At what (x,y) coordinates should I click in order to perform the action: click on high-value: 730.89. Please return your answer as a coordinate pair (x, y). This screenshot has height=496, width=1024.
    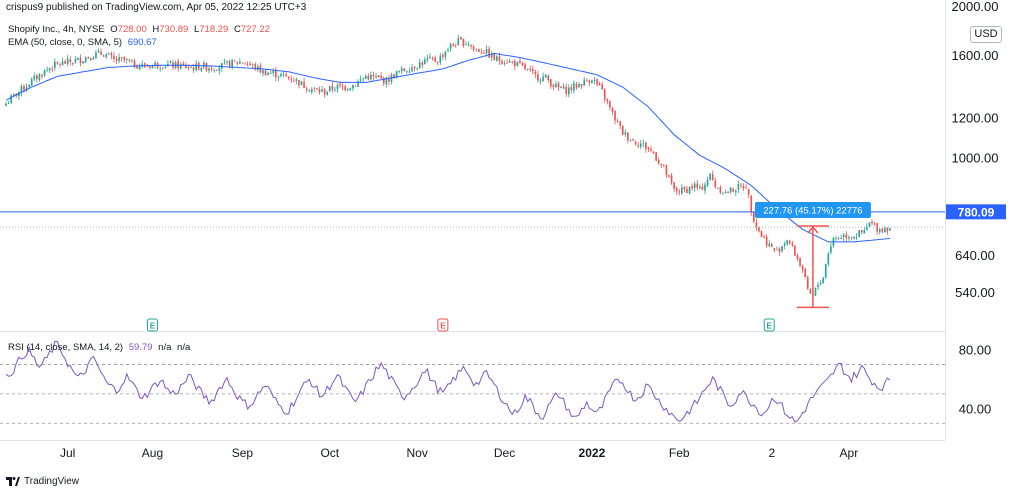
    Looking at the image, I should click on (174, 29).